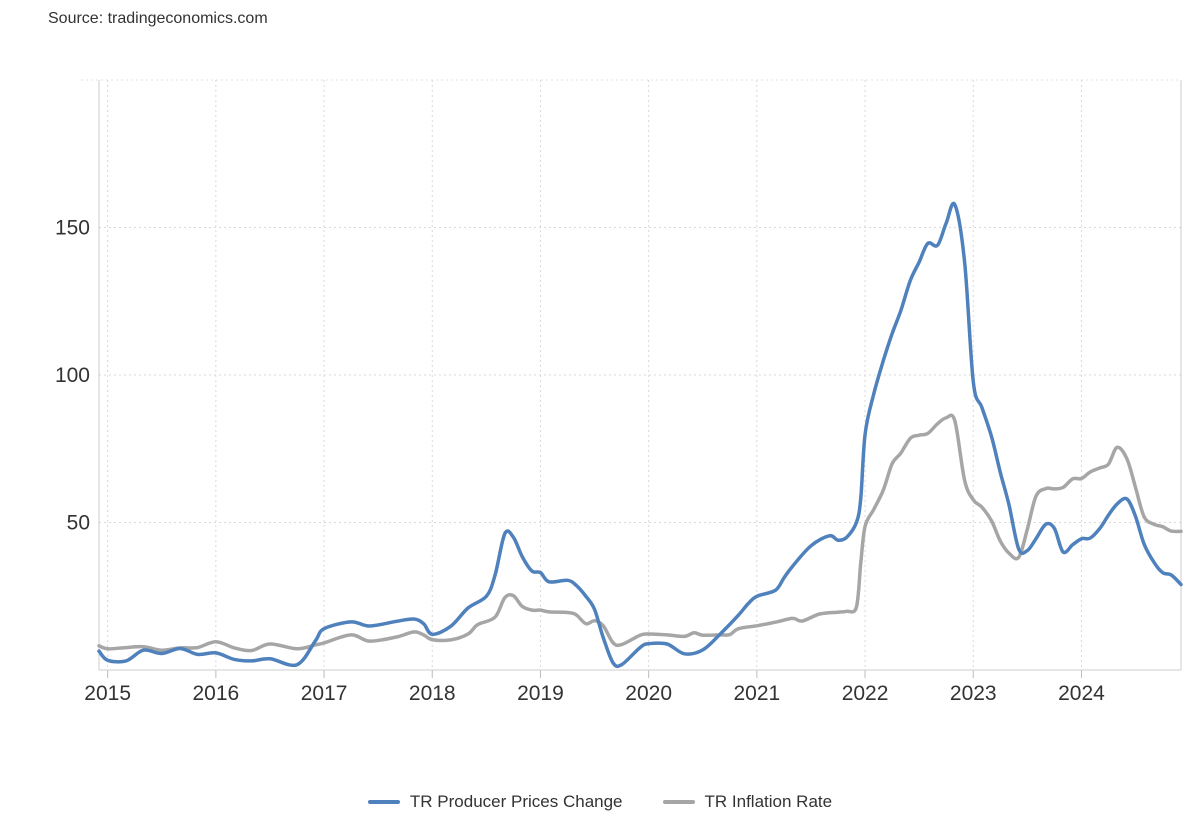 The image size is (1200, 820). Describe the element at coordinates (72, 375) in the screenshot. I see `y-tick-label-100: 100` at that location.